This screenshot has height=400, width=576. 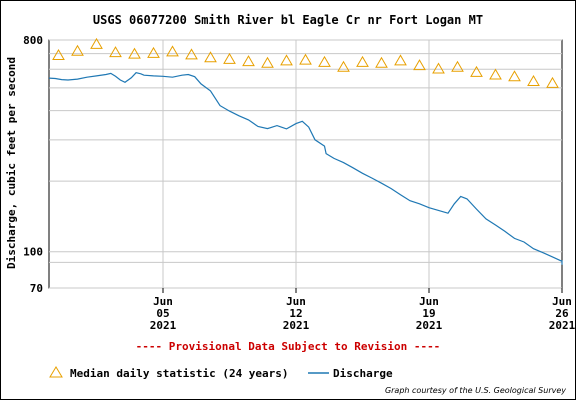 I want to click on legend-median-marker, so click(x=56, y=372).